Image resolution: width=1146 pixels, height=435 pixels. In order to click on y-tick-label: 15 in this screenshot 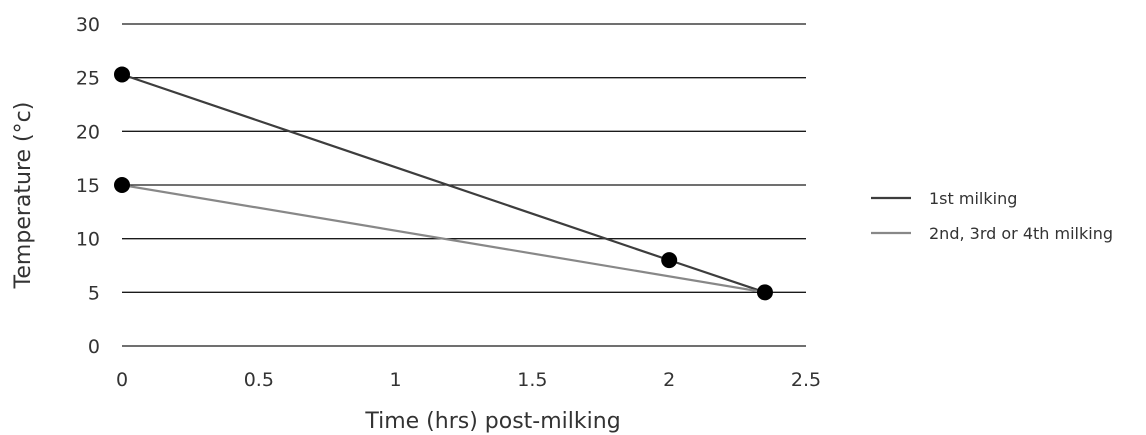, I will do `click(88, 186)`.